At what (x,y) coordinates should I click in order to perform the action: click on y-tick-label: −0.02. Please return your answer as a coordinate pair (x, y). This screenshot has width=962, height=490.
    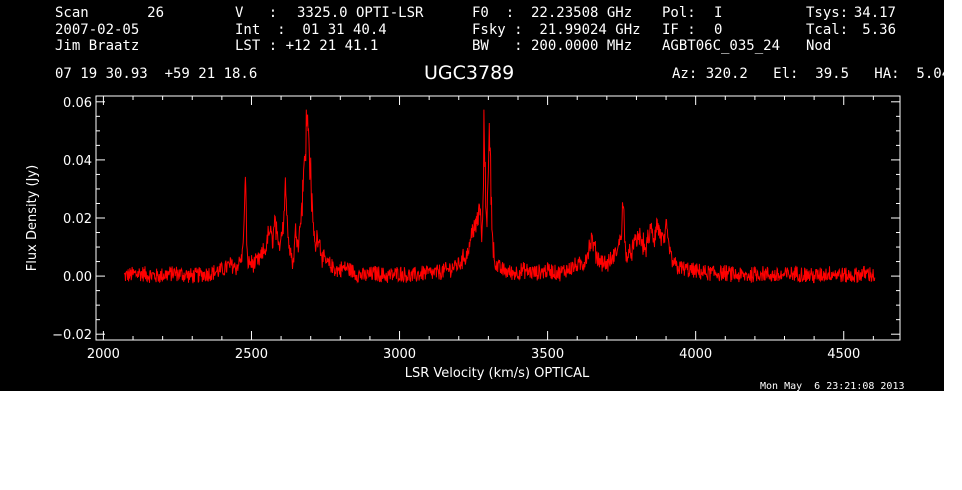
    Looking at the image, I should click on (72, 335).